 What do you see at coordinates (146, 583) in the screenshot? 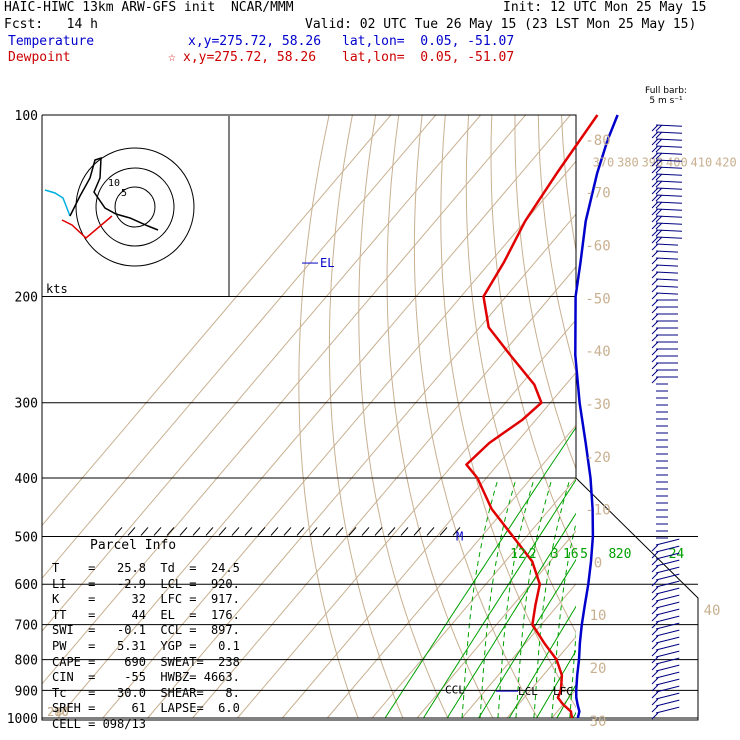
I see `parcel-info-row: LI = -2.9 LCL = 920.` at bounding box center [146, 583].